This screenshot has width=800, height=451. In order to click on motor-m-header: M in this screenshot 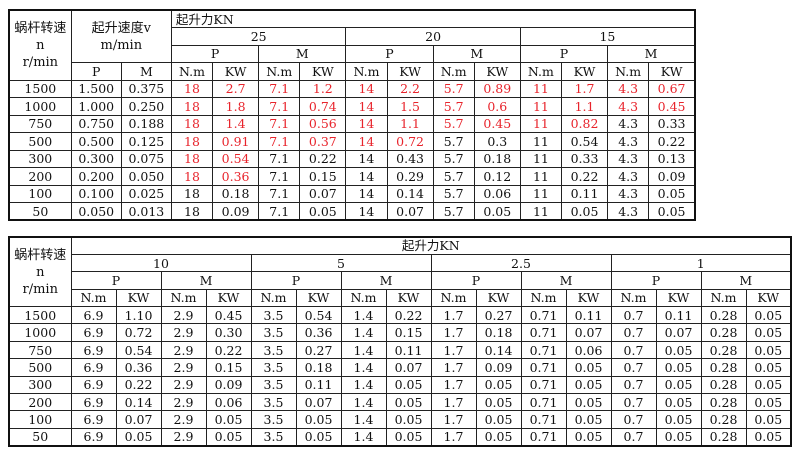, I will do `click(476, 53)`.